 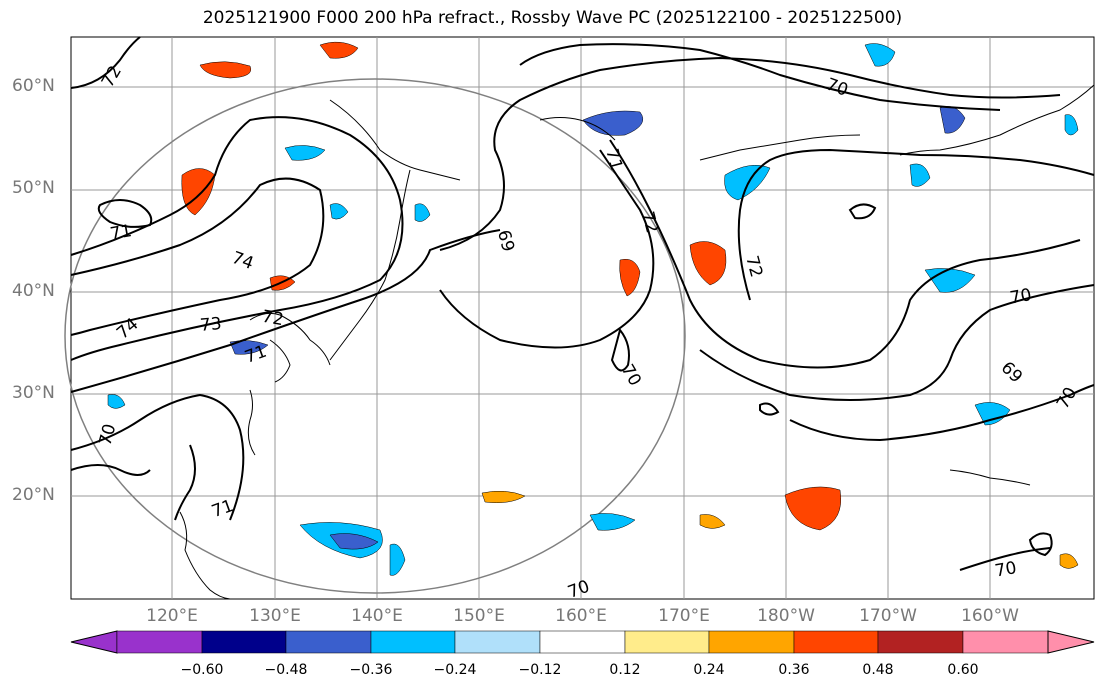 What do you see at coordinates (121, 232) in the screenshot?
I see `contour-label: 71` at bounding box center [121, 232].